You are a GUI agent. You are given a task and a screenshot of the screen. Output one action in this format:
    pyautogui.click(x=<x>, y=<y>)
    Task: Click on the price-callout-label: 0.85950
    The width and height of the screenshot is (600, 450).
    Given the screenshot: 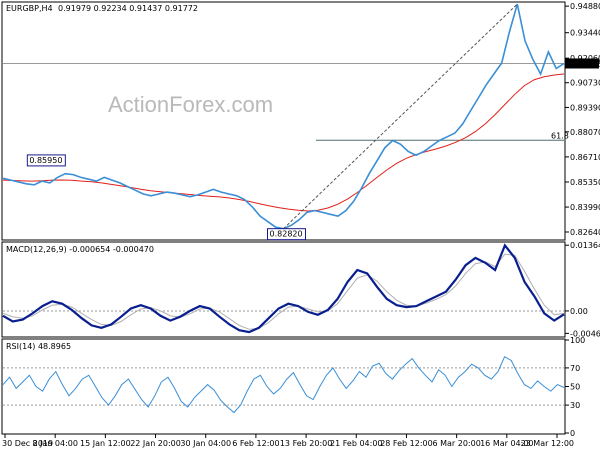 What is the action you would take?
    pyautogui.click(x=45, y=160)
    